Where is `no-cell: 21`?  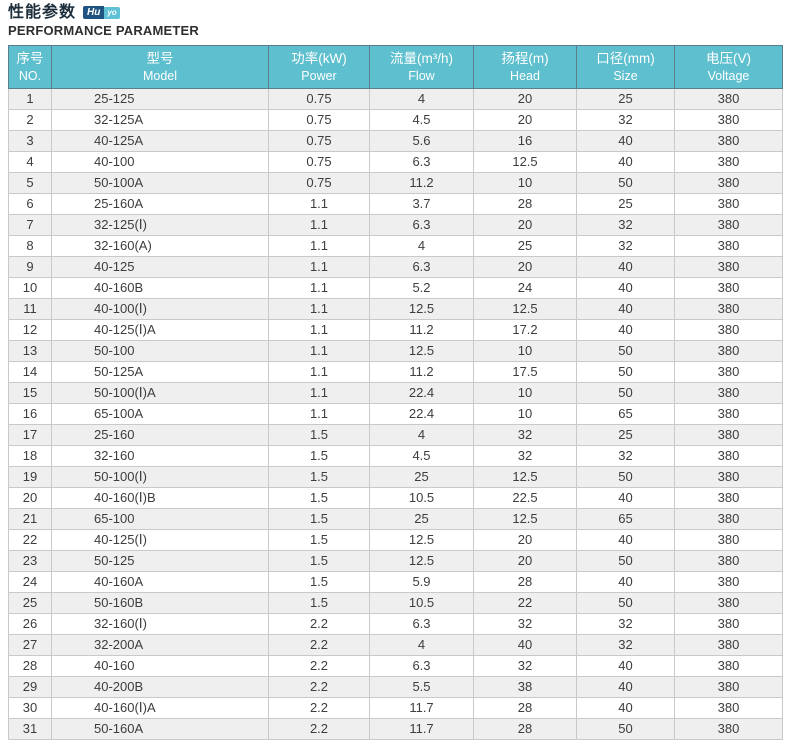
no-cell: 21 is located at coordinates (30, 519).